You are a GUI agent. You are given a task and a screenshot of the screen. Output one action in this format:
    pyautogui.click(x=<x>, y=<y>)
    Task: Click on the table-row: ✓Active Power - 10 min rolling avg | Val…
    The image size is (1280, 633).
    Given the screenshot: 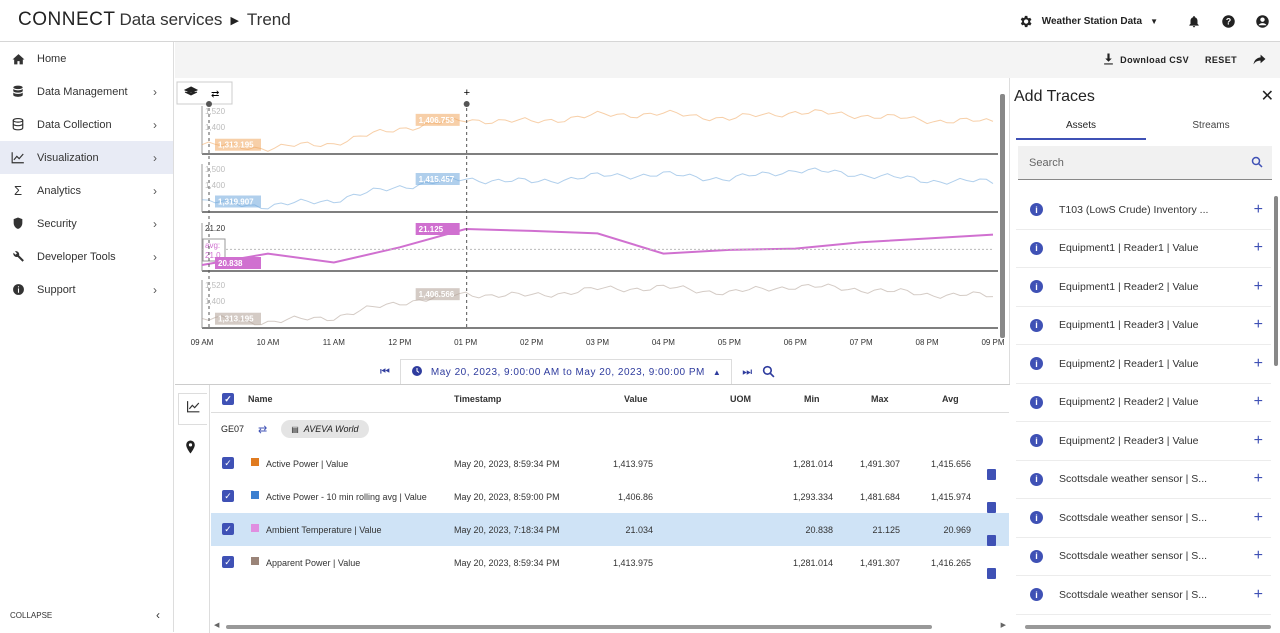 What is the action you would take?
    pyautogui.click(x=610, y=496)
    